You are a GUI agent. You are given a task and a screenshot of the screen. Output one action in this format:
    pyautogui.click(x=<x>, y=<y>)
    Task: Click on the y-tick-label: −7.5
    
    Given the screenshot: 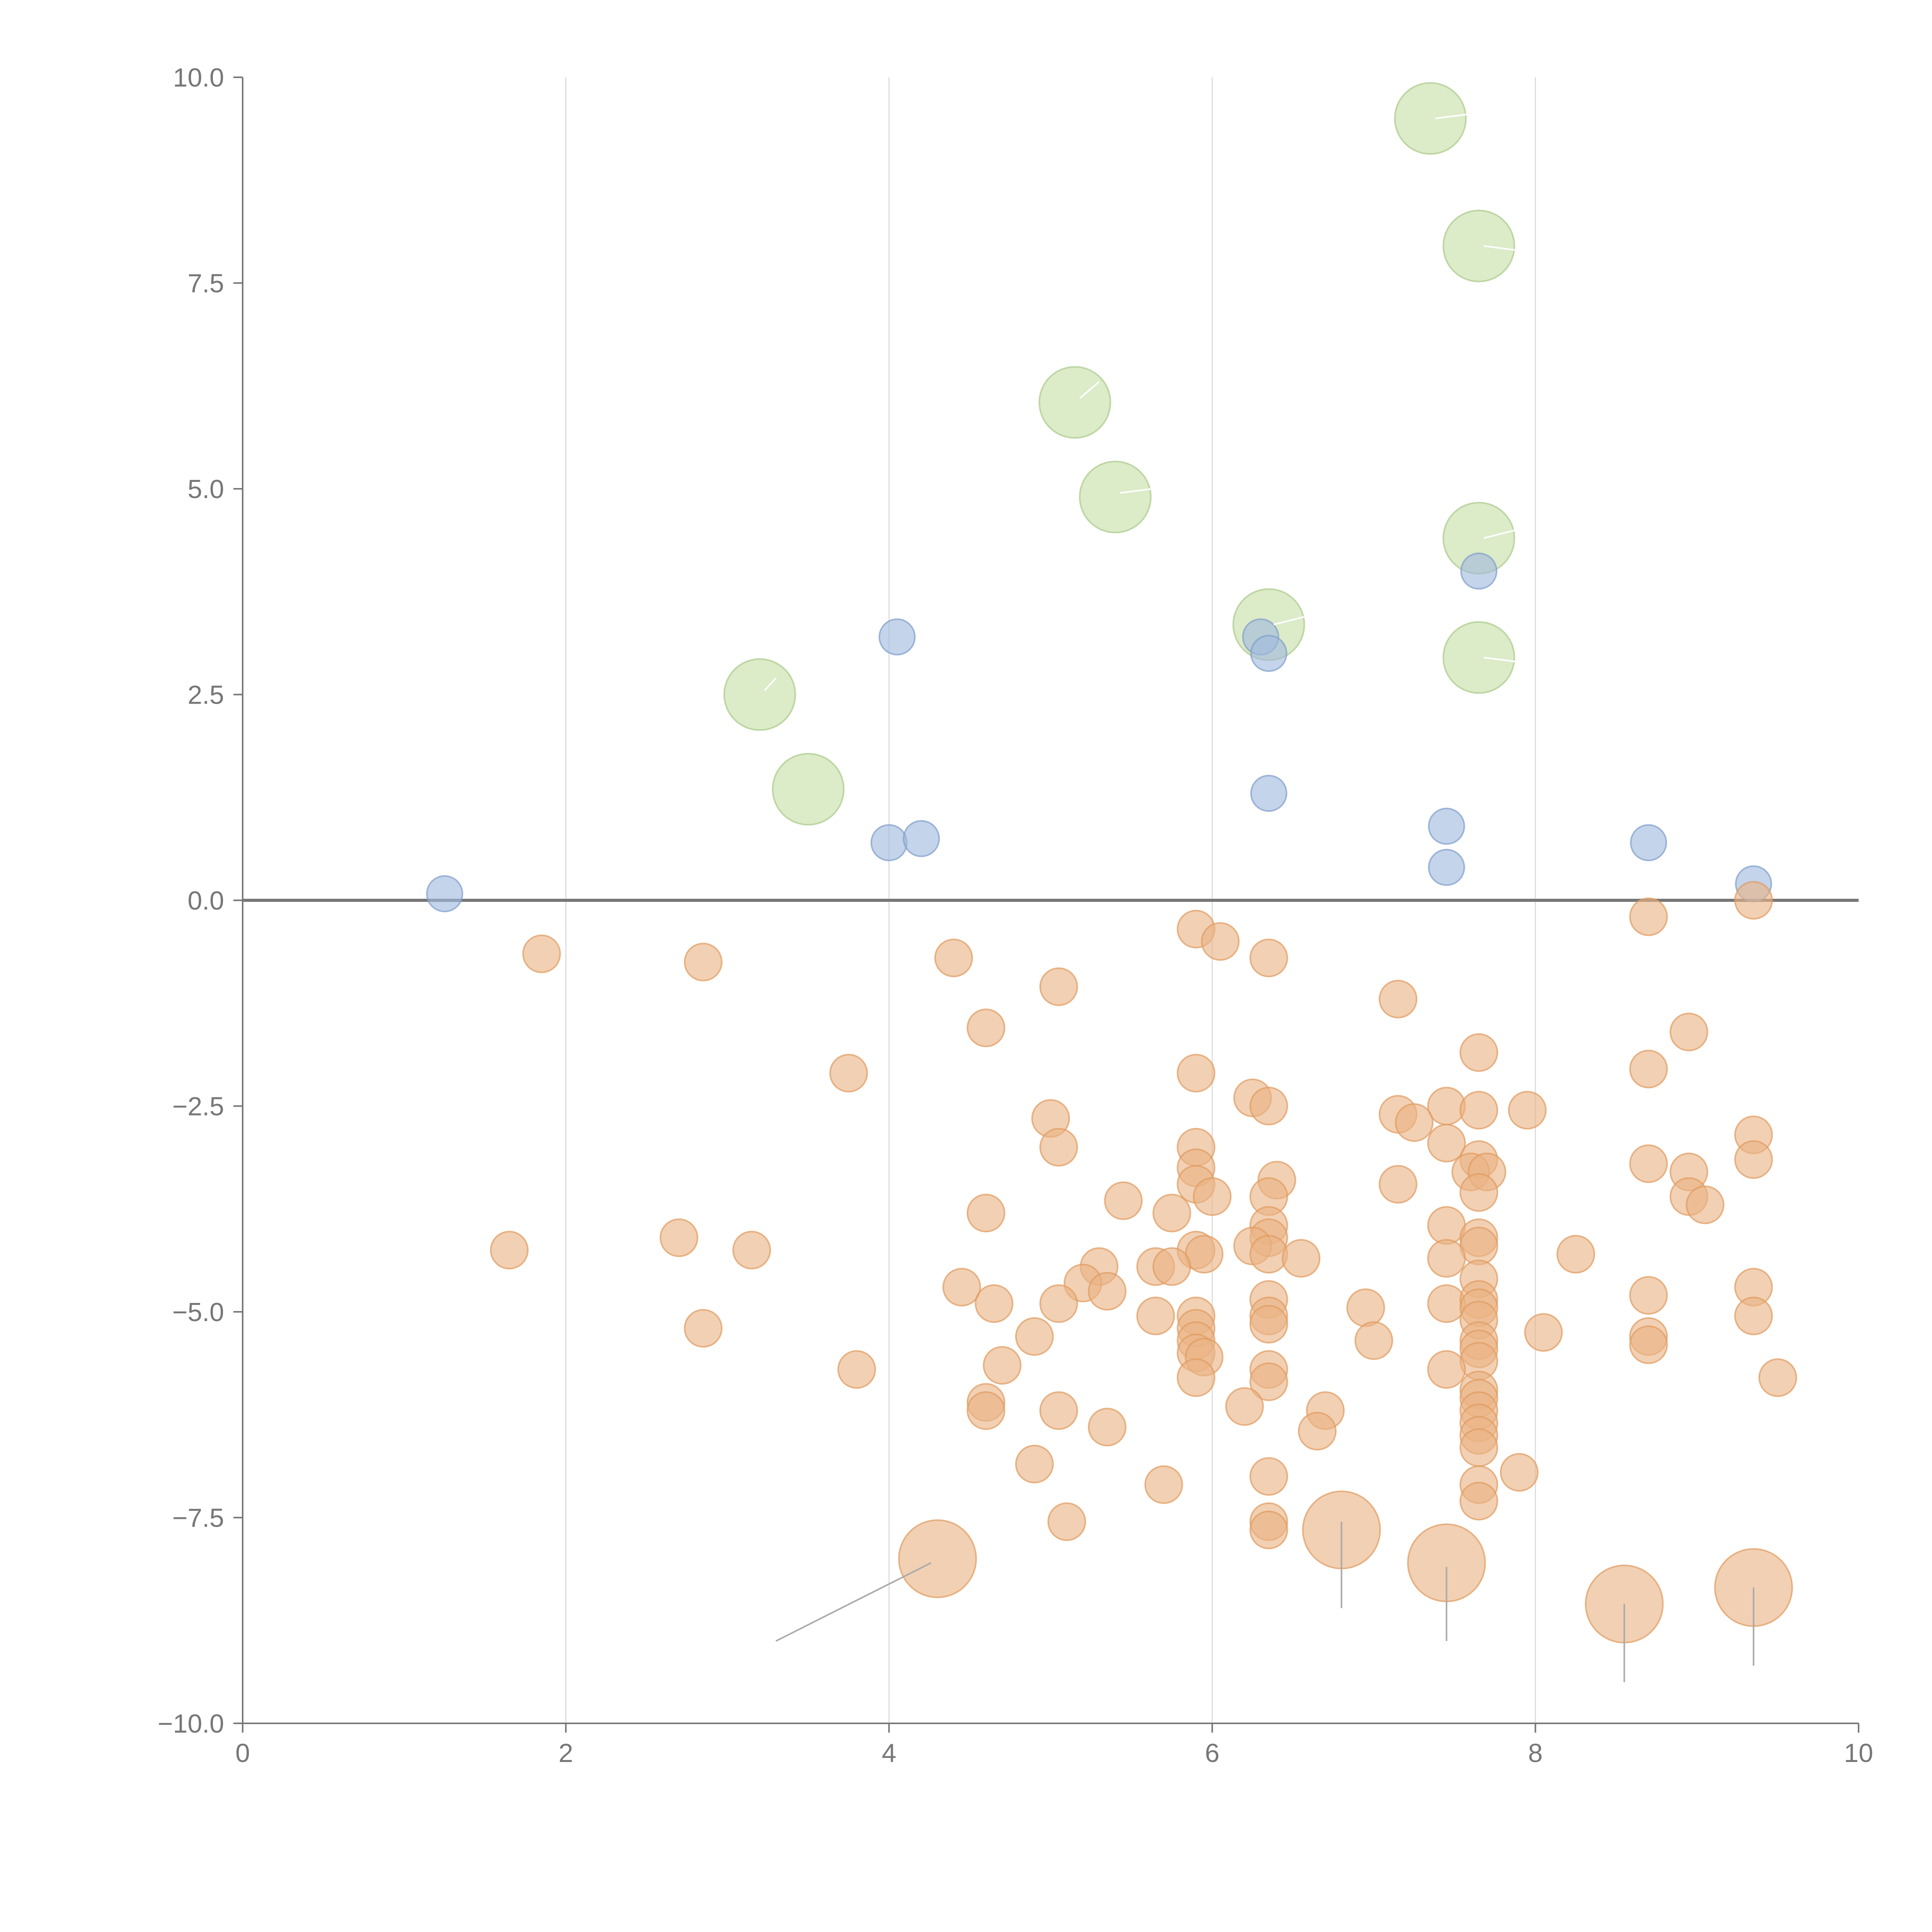 What is the action you would take?
    pyautogui.click(x=198, y=1518)
    